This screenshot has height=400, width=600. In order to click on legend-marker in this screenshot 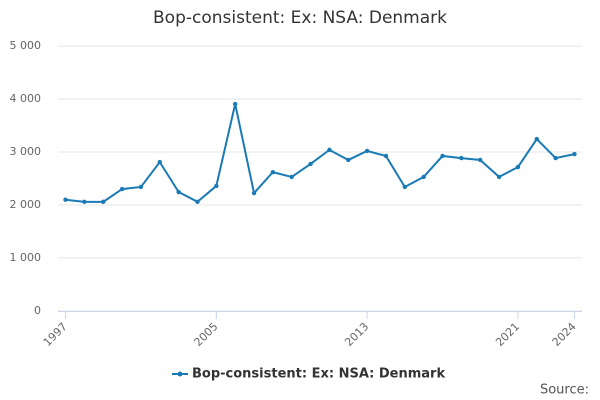, I will do `click(180, 374)`.